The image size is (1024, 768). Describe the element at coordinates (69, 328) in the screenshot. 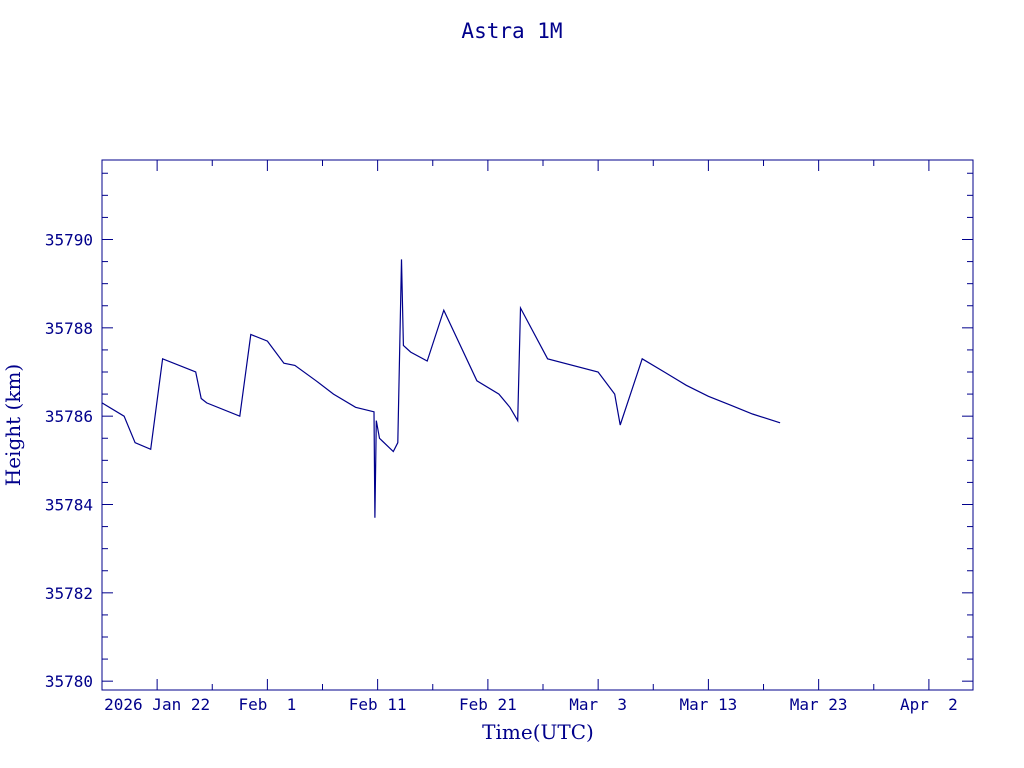

I see `y-tick-label: 35788` at that location.